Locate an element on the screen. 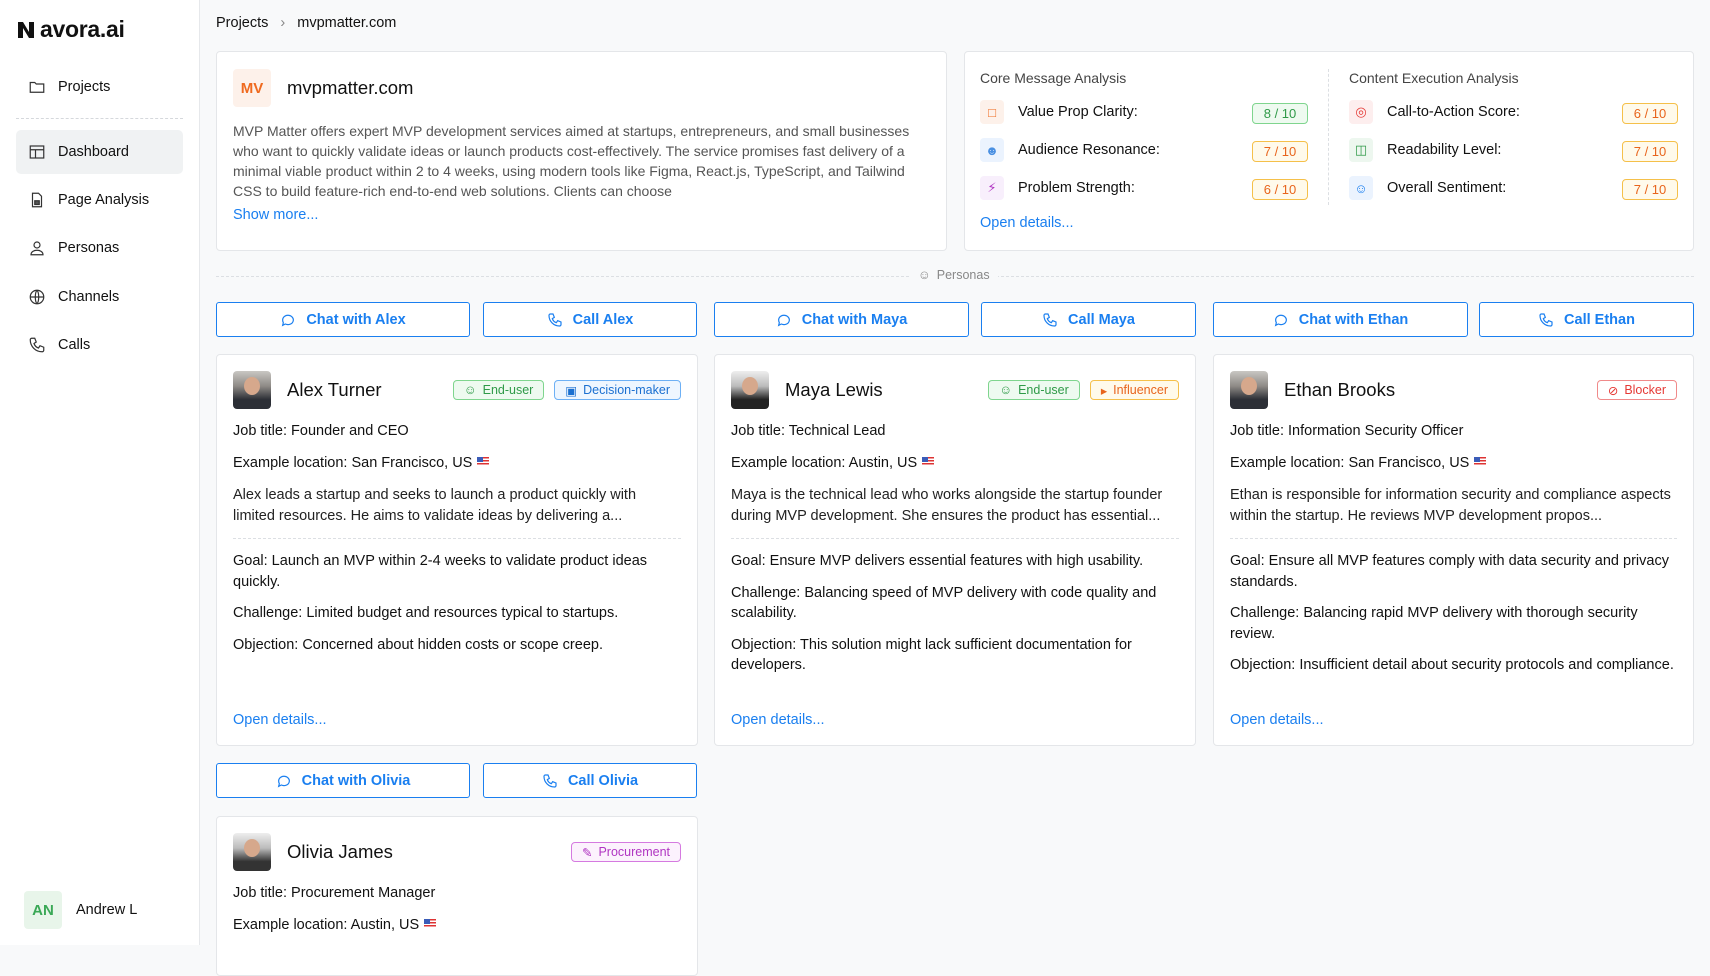 The height and width of the screenshot is (976, 1710). sidebar-item-channels: Channels is located at coordinates (99, 297).